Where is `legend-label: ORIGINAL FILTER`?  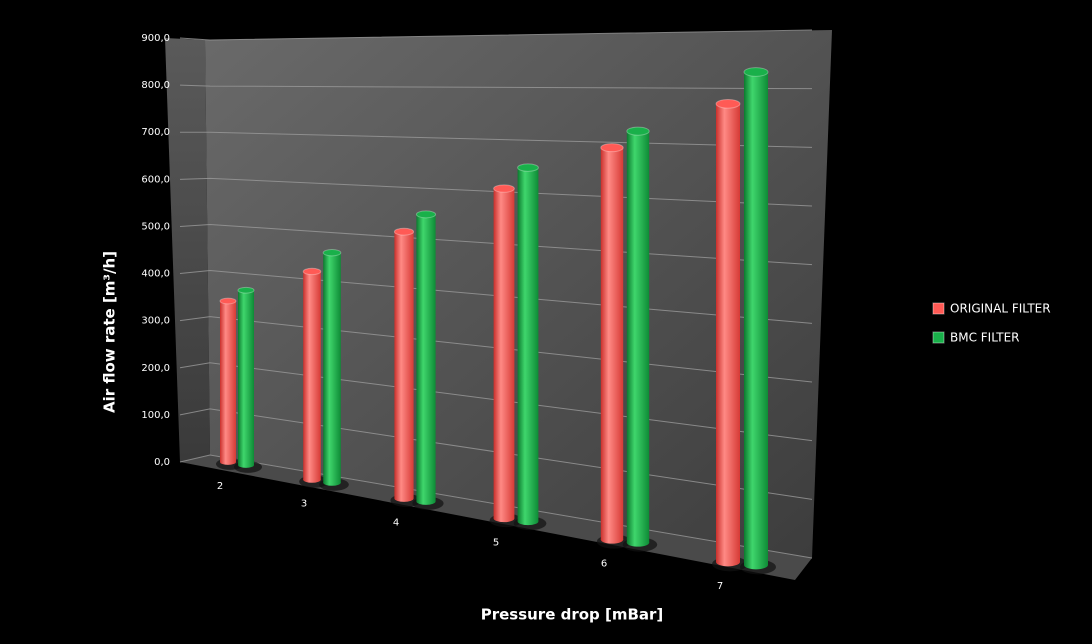
legend-label: ORIGINAL FILTER is located at coordinates (1000, 309).